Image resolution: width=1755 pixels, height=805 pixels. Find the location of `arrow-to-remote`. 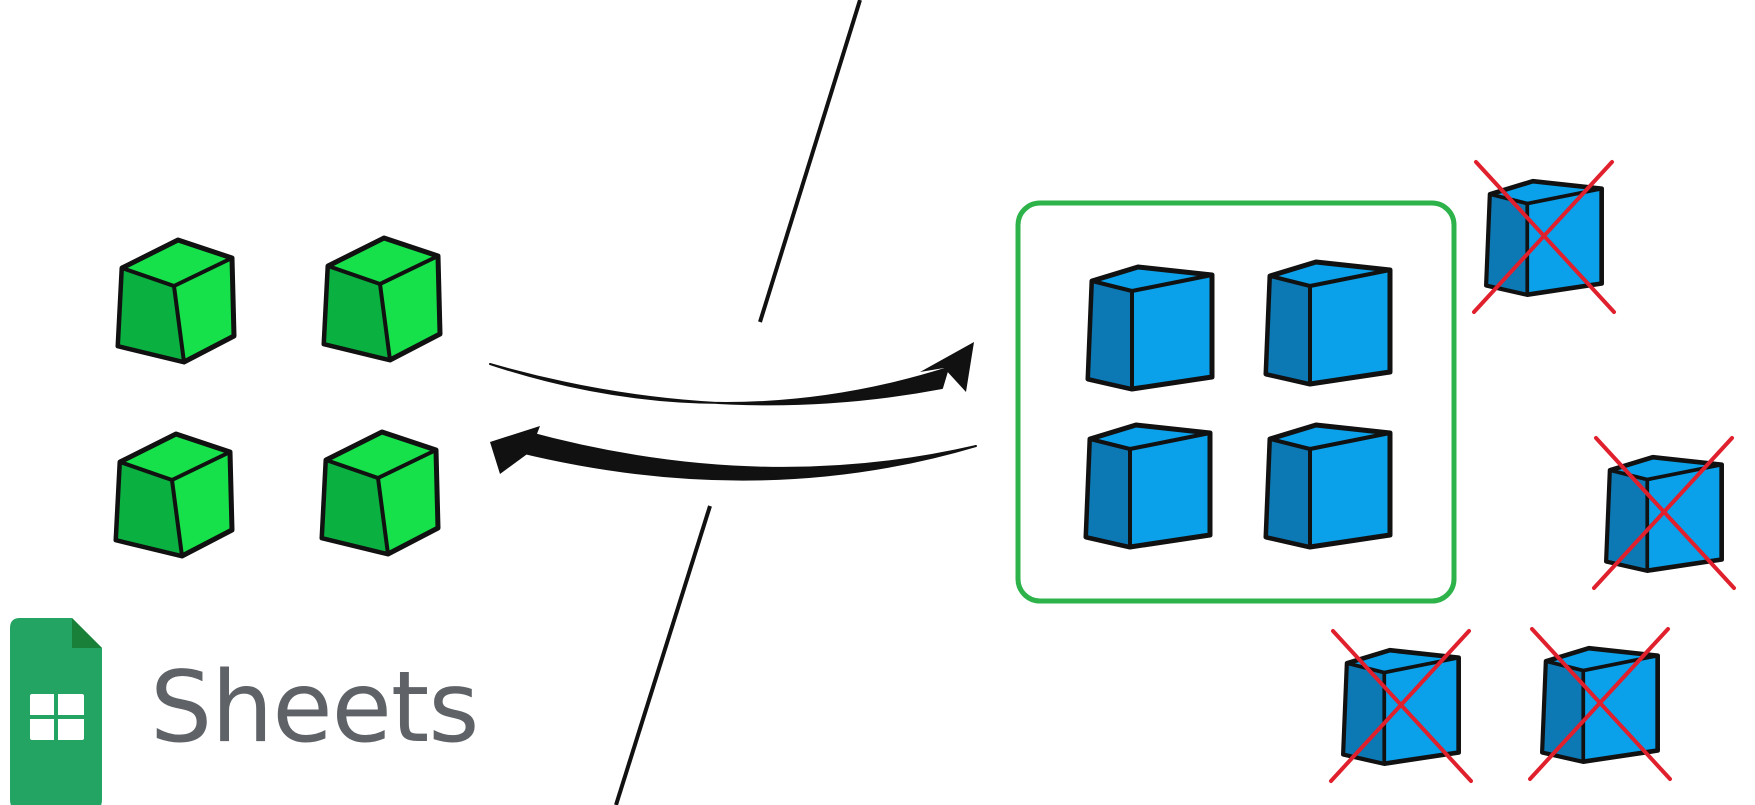

arrow-to-remote is located at coordinates (719, 384).